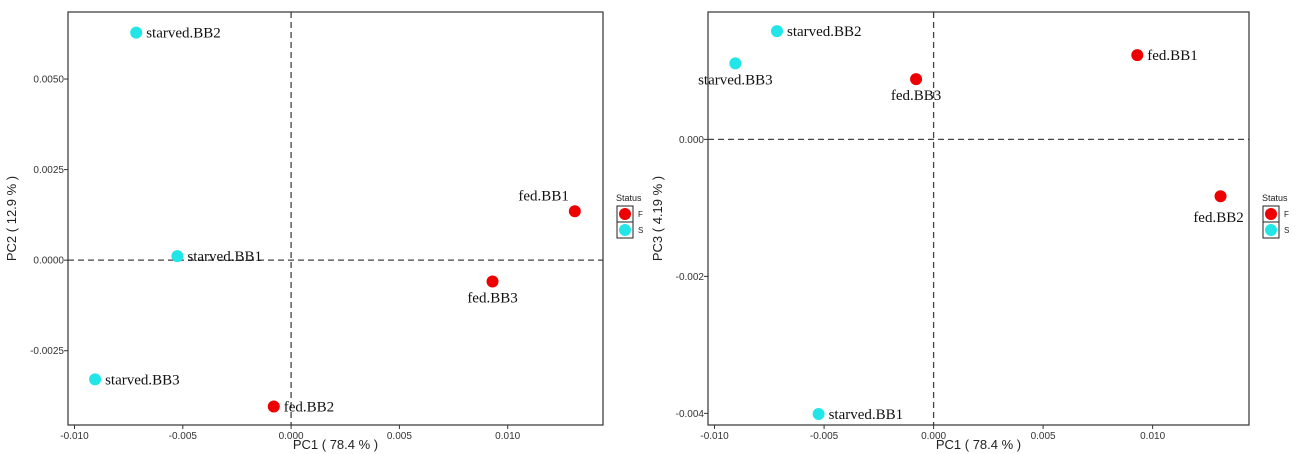 Image resolution: width=1304 pixels, height=454 pixels. What do you see at coordinates (657, 218) in the screenshot?
I see `y-axis-title: PC3 ( 4.19 % )` at bounding box center [657, 218].